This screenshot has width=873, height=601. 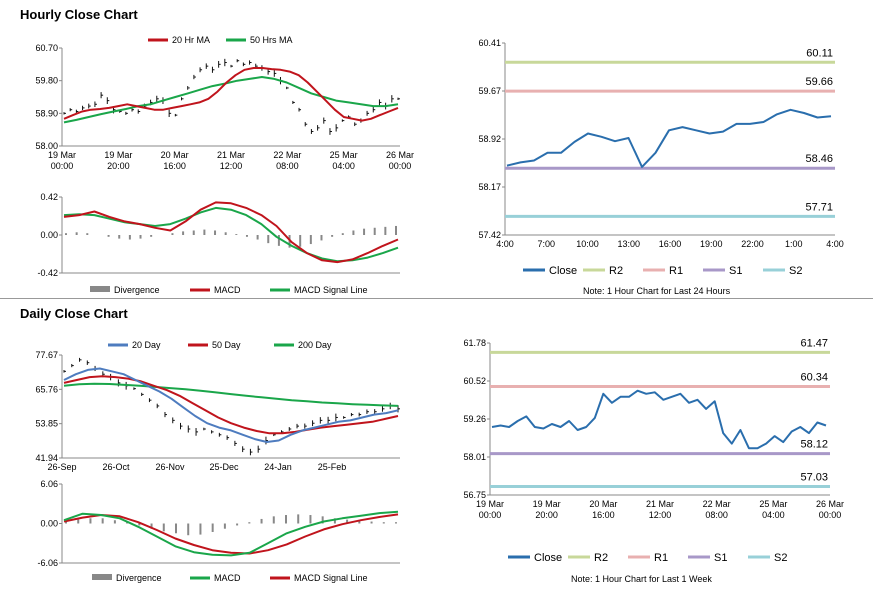 What do you see at coordinates (628, 244) in the screenshot?
I see `hourly-levels-x-tick: 13:00` at bounding box center [628, 244].